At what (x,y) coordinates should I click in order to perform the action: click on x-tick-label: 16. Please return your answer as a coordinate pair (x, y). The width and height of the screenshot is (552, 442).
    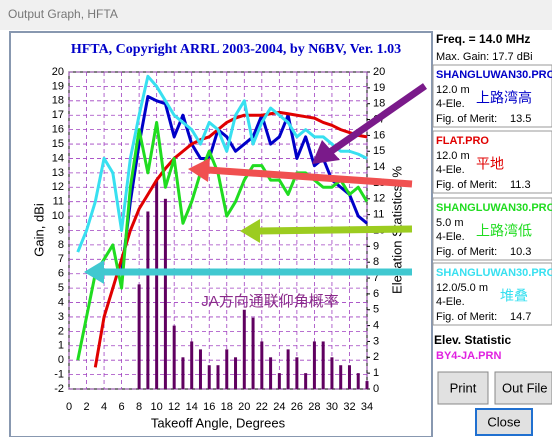
    Looking at the image, I should click on (209, 407).